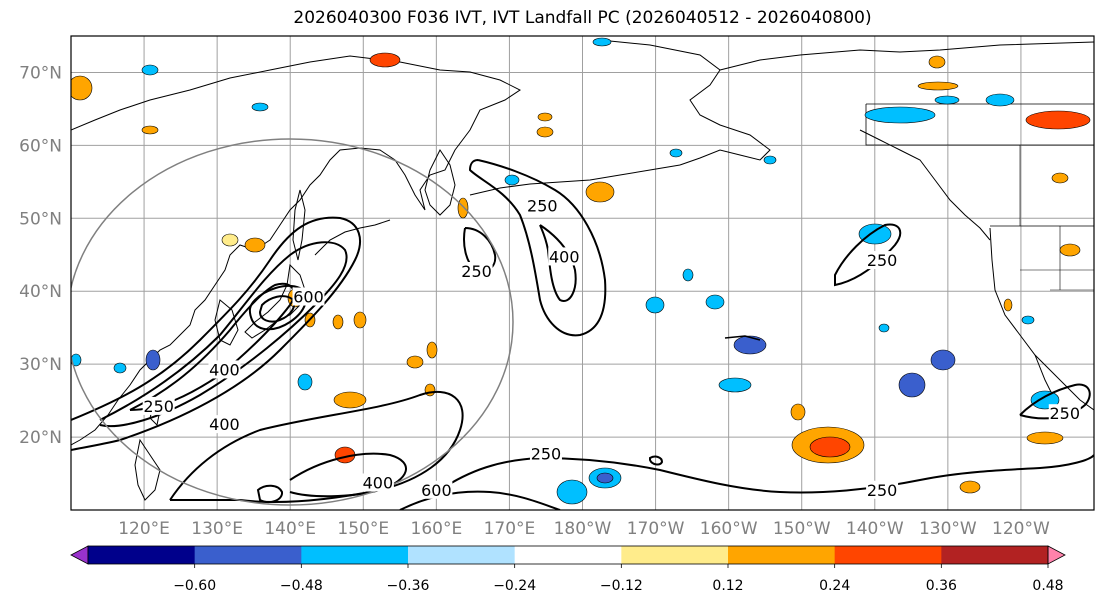  I want to click on latitude-labels: 70°N 60°N 50°N 40°N 30°N 20°N, so click(40, 255).